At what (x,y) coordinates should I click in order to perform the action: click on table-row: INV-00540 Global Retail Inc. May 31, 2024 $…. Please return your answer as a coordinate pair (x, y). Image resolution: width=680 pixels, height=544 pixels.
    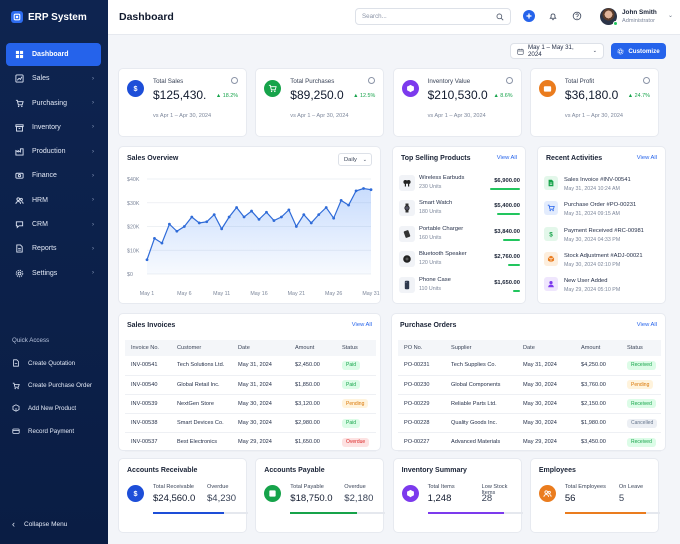
    Looking at the image, I should click on (250, 385).